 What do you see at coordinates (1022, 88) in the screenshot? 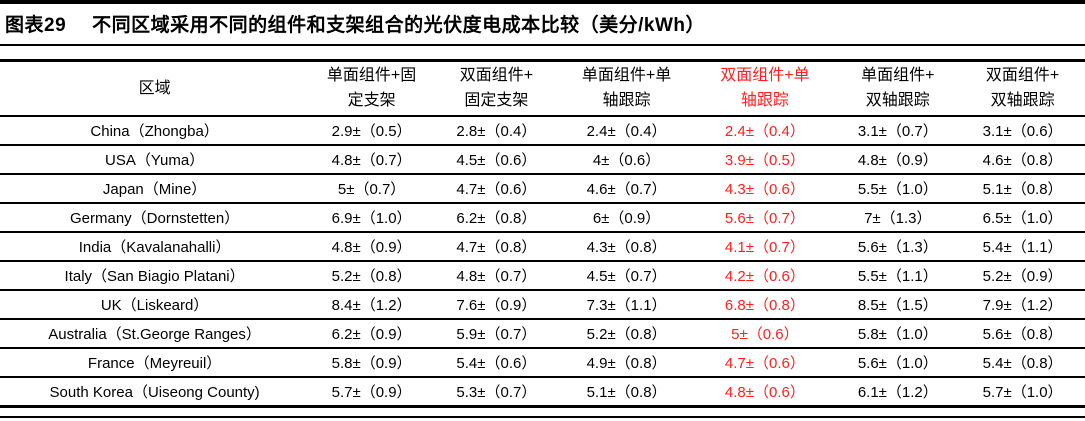
I see `column-header-6: 双面组件+ 双轴跟踪` at bounding box center [1022, 88].